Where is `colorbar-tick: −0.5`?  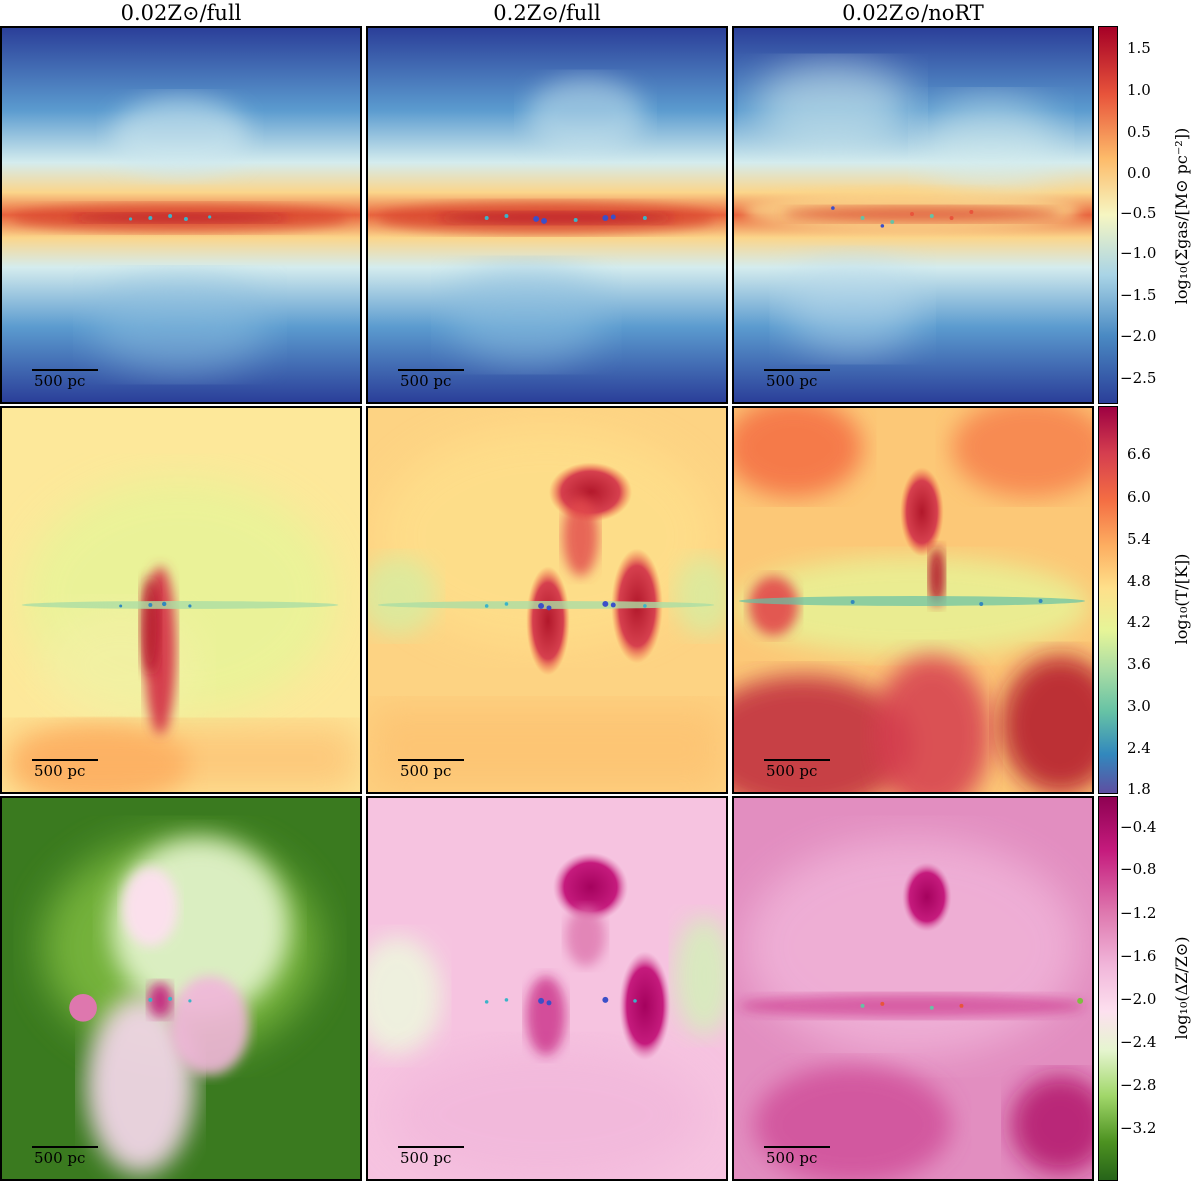 colorbar-tick: −0.5 is located at coordinates (1138, 213).